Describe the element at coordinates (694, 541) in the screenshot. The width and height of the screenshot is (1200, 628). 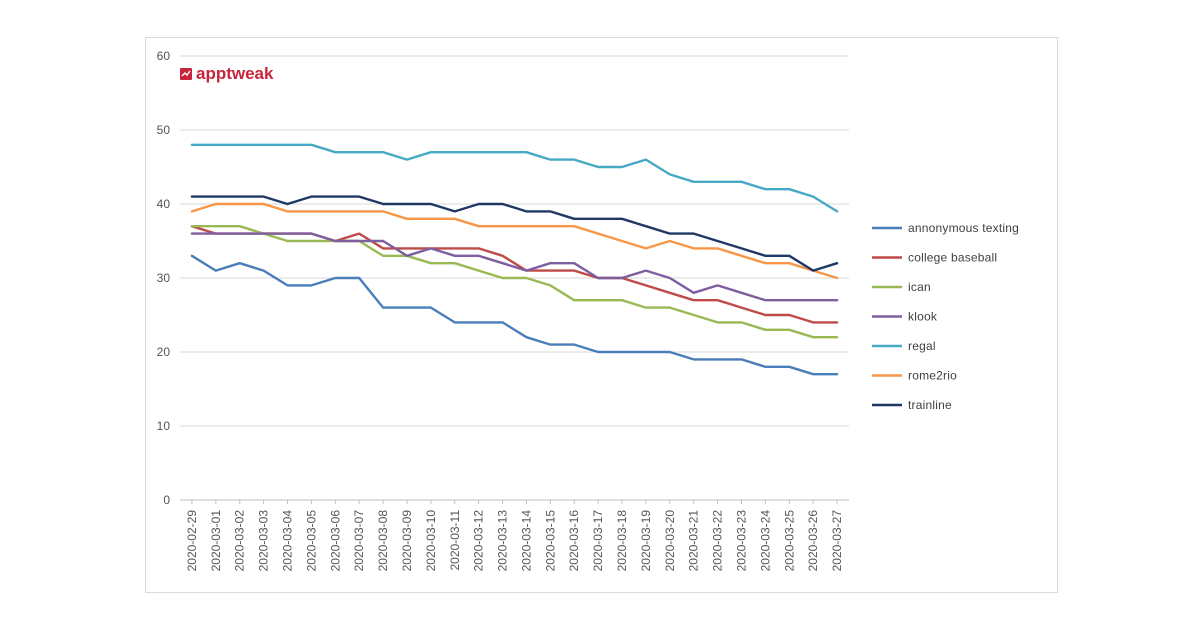
I see `x-tick-label: 2020-03-21` at that location.